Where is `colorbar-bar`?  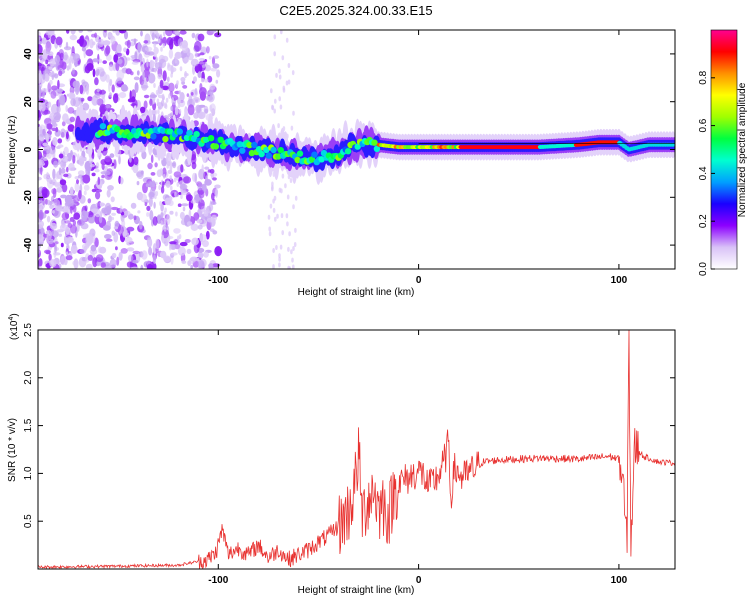
colorbar-bar is located at coordinates (724, 149).